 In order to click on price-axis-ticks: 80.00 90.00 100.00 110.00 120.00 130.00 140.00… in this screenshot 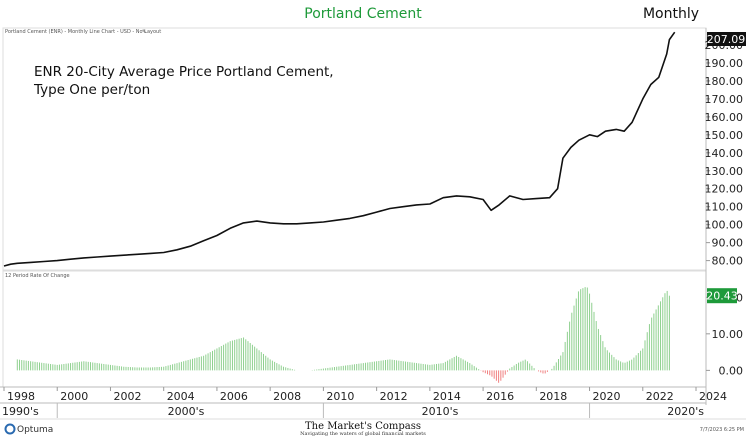, I will do `click(724, 153)`.